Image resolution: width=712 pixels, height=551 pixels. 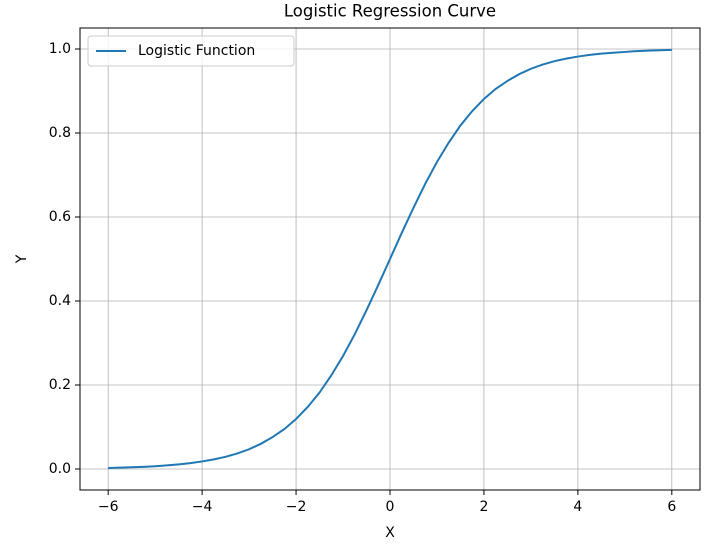 I want to click on x-tick-label: 0, so click(x=390, y=507).